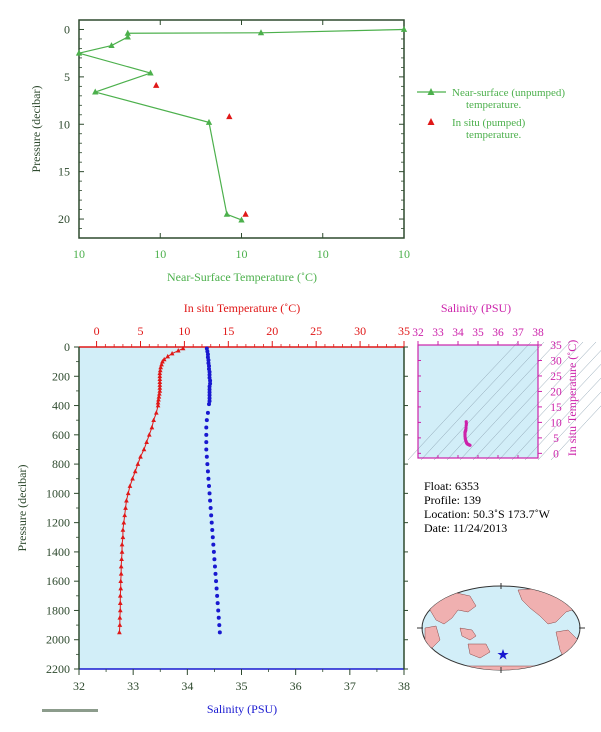 This screenshot has width=601, height=732. What do you see at coordinates (61, 435) in the screenshot?
I see `pressure-axis-tick-label: 600` at bounding box center [61, 435].